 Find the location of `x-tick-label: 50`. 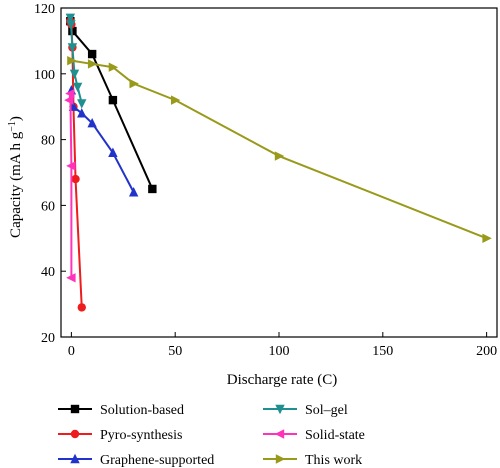

x-tick-label: 50 is located at coordinates (175, 351).